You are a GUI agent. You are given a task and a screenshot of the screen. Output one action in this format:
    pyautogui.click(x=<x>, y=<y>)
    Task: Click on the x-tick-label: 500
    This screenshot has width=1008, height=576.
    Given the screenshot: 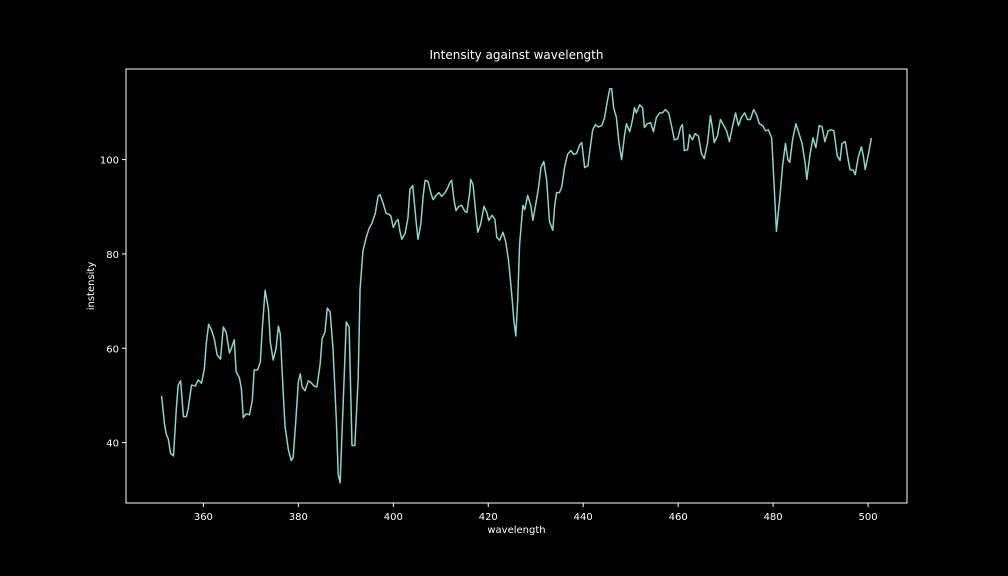 What is the action you would take?
    pyautogui.click(x=868, y=517)
    